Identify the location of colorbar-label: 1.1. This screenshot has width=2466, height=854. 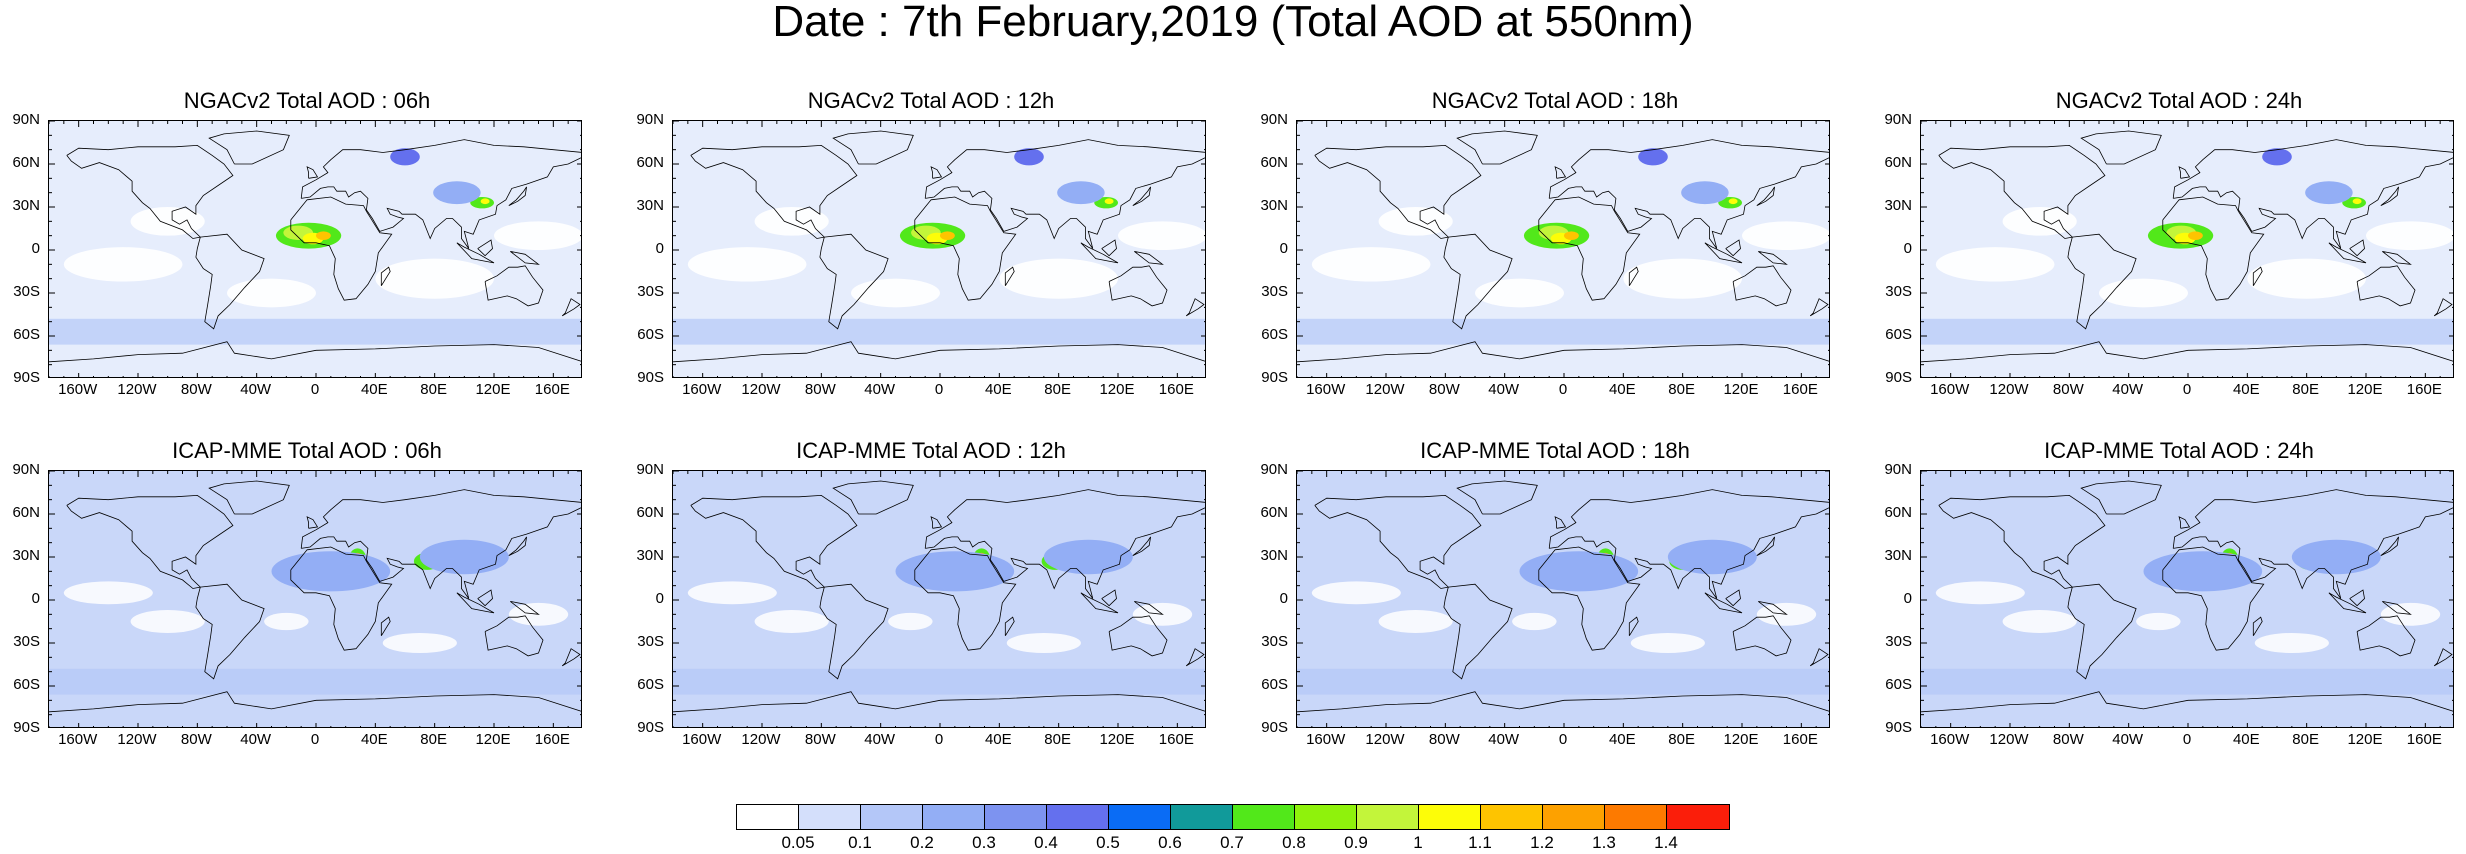
(1480, 842).